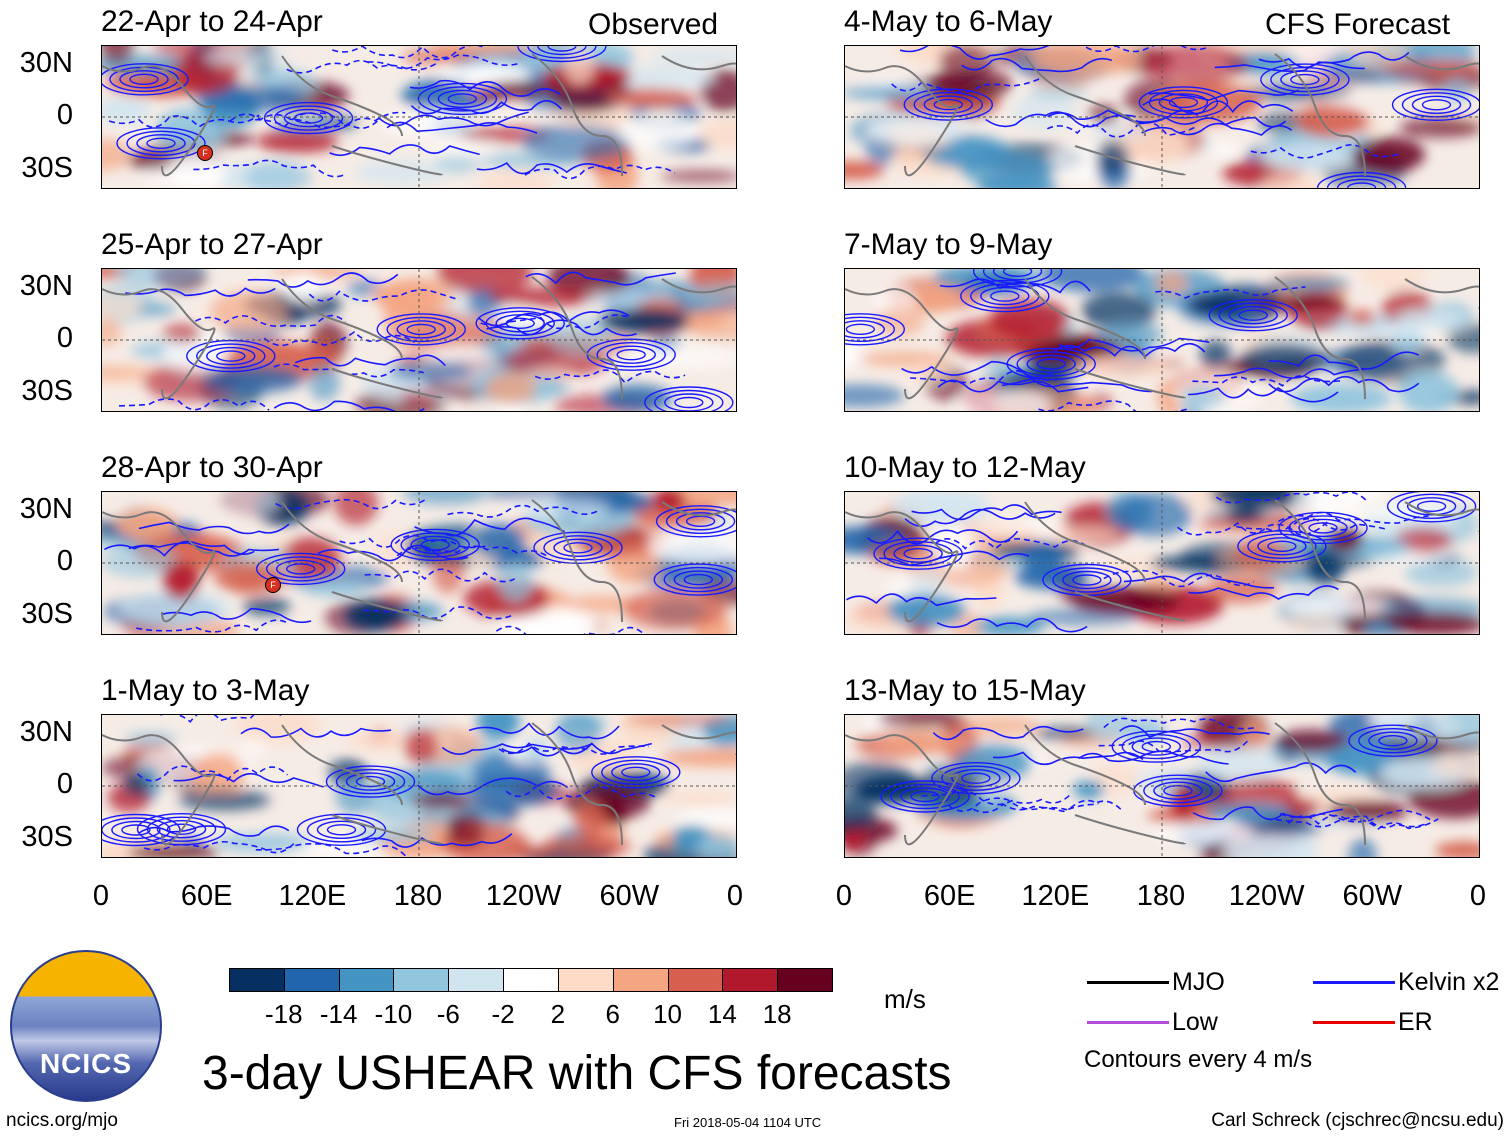 The width and height of the screenshot is (1510, 1137). Describe the element at coordinates (393, 1014) in the screenshot. I see `colorbar-label: -10` at that location.